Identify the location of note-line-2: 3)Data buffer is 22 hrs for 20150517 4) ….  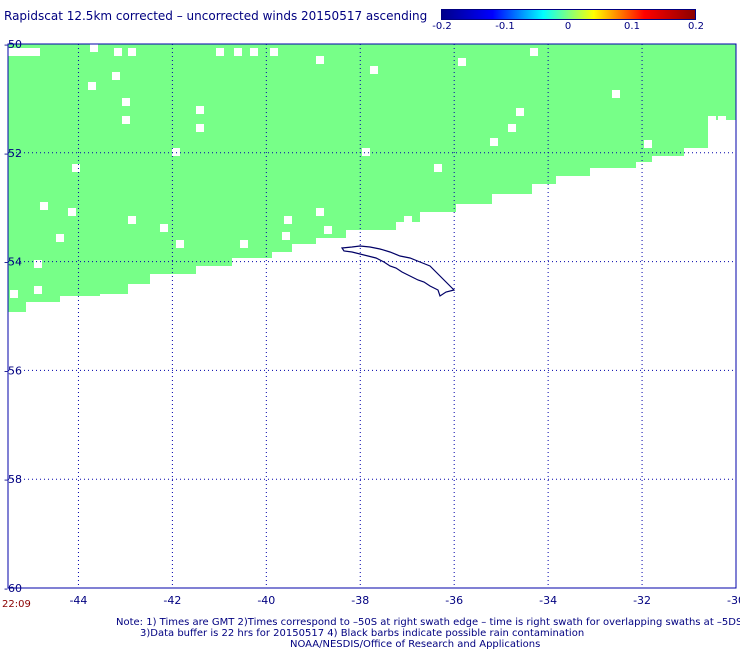
(362, 633).